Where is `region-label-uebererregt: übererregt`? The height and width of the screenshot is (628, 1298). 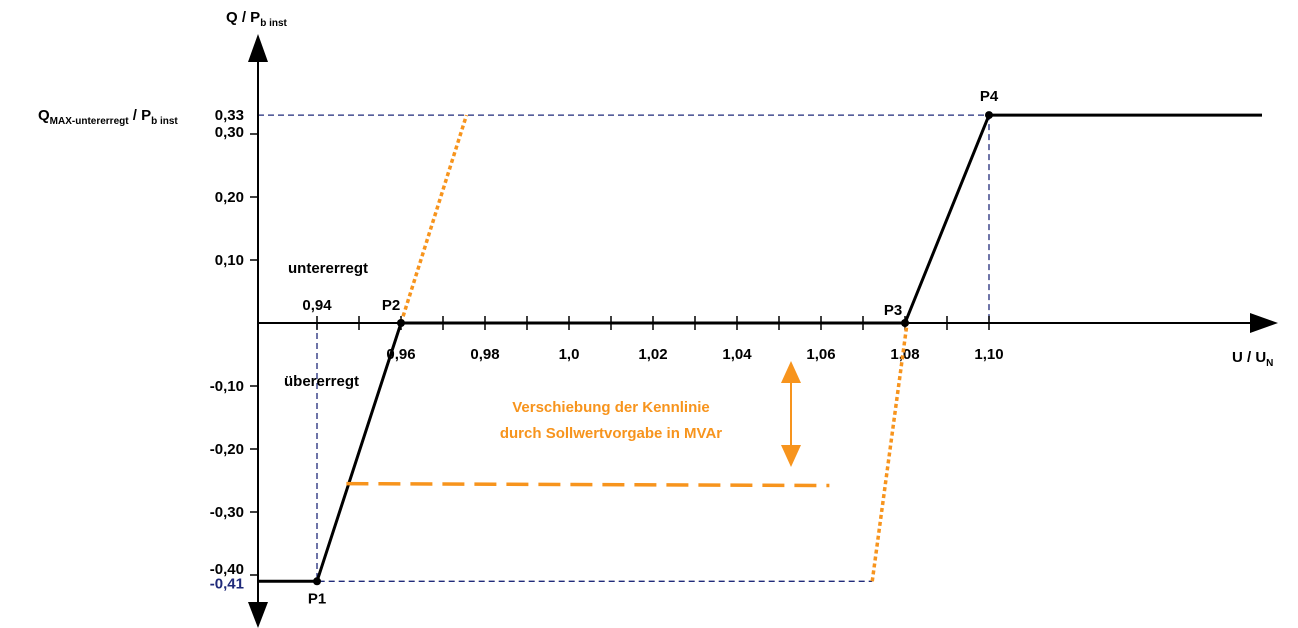
region-label-uebererregt: übererregt is located at coordinates (321, 381).